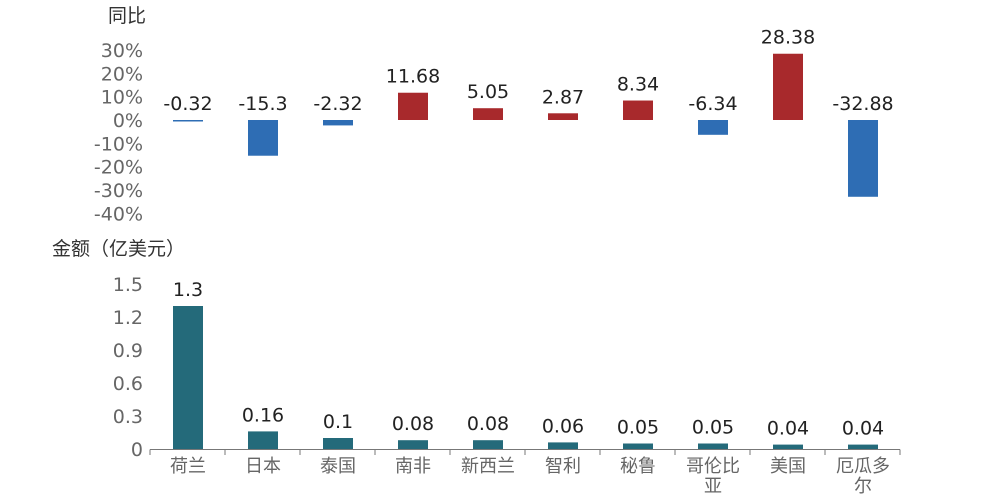  Describe the element at coordinates (118, 144) in the screenshot. I see `yoy-y-tick-label: -10%` at that location.